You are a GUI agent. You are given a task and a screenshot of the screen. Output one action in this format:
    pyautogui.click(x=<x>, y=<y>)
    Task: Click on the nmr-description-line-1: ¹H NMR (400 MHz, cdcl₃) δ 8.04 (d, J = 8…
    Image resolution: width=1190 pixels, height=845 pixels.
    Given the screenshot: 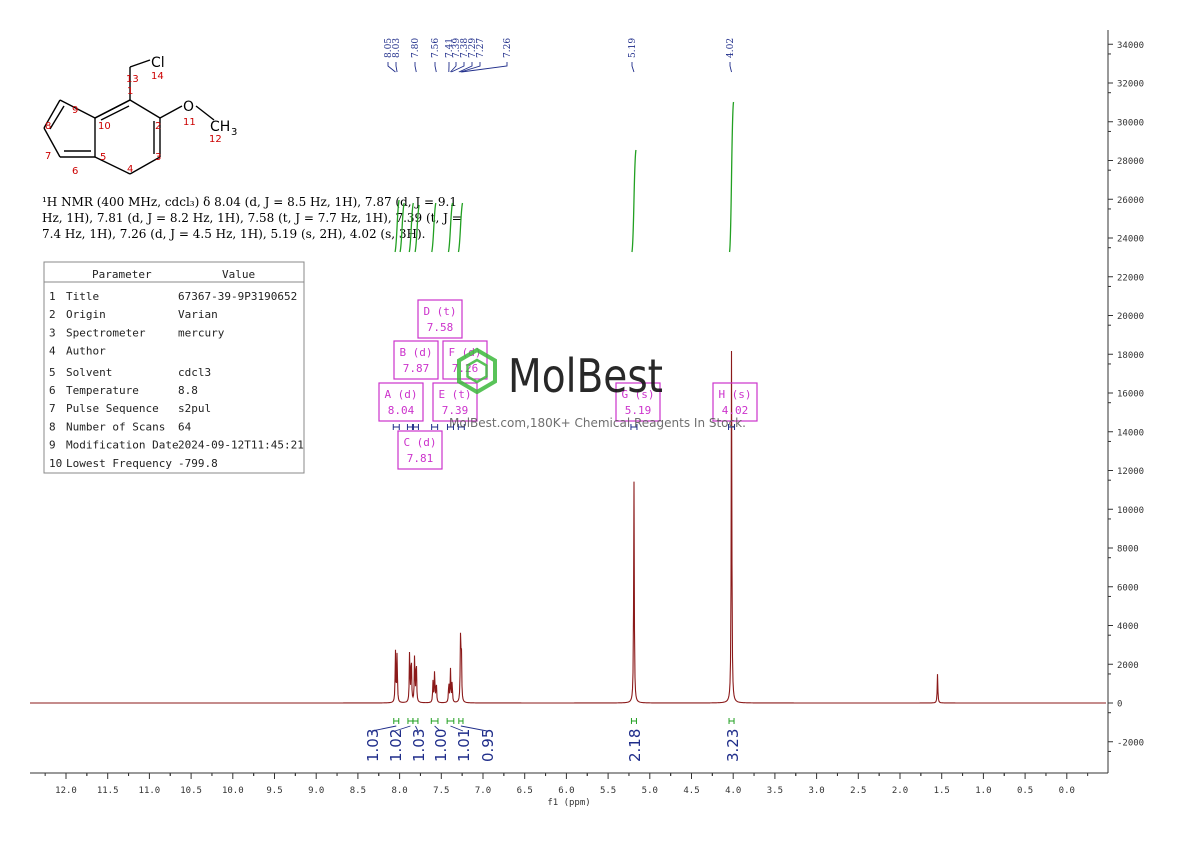 What is the action you would take?
    pyautogui.click(x=249, y=202)
    